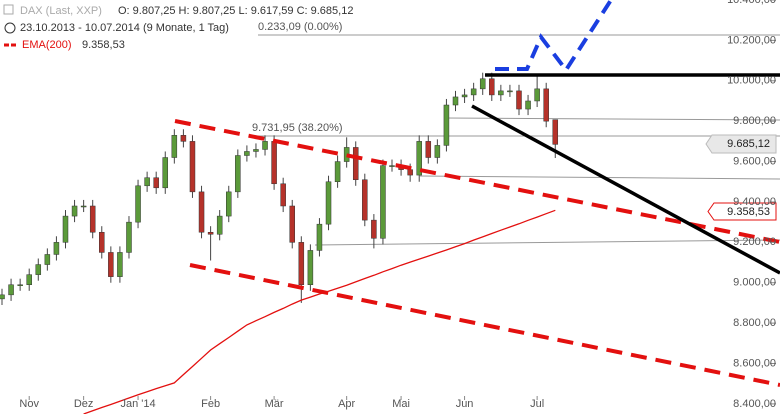 The image size is (780, 414). What do you see at coordinates (274, 404) in the screenshot?
I see `x-tick-label: Mär` at bounding box center [274, 404].